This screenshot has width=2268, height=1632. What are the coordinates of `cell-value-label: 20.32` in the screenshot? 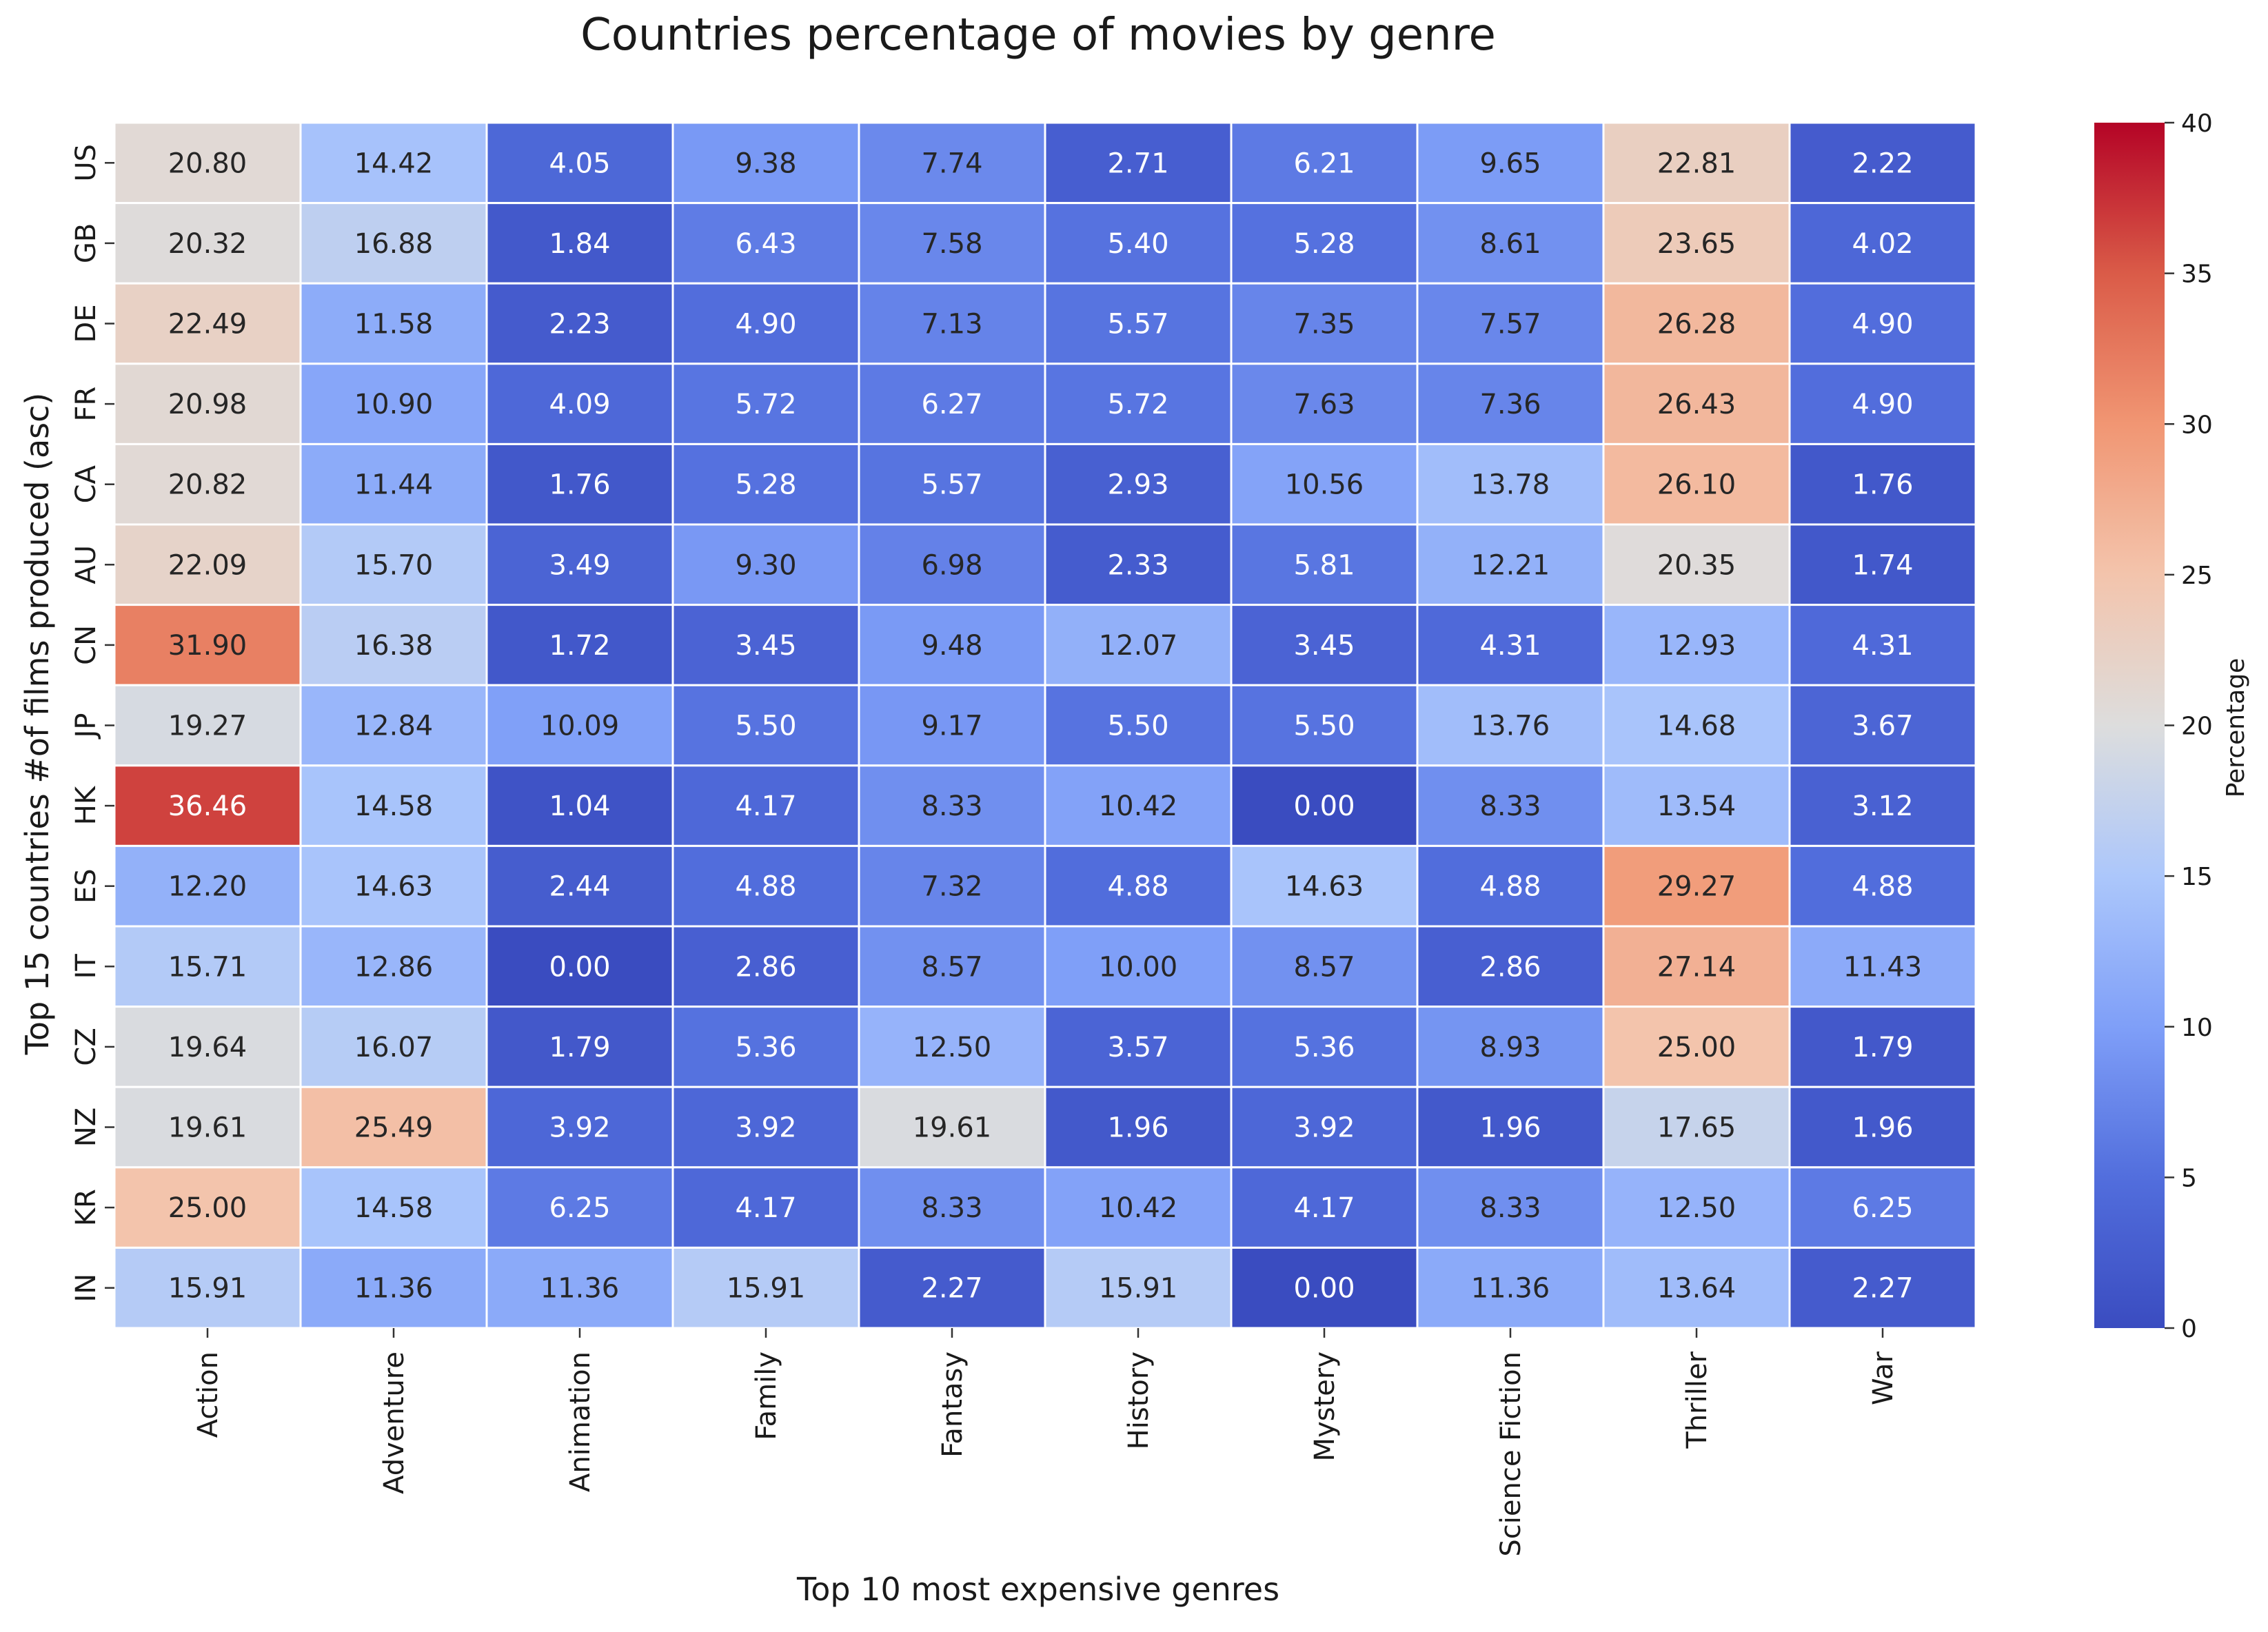 It's located at (207, 244).